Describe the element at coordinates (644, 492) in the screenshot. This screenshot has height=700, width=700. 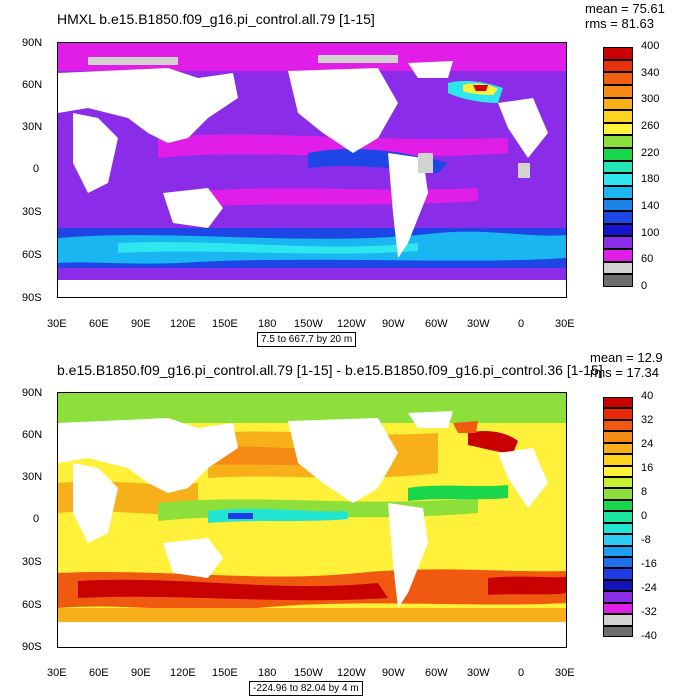
I see `colorbar-label: 8` at that location.